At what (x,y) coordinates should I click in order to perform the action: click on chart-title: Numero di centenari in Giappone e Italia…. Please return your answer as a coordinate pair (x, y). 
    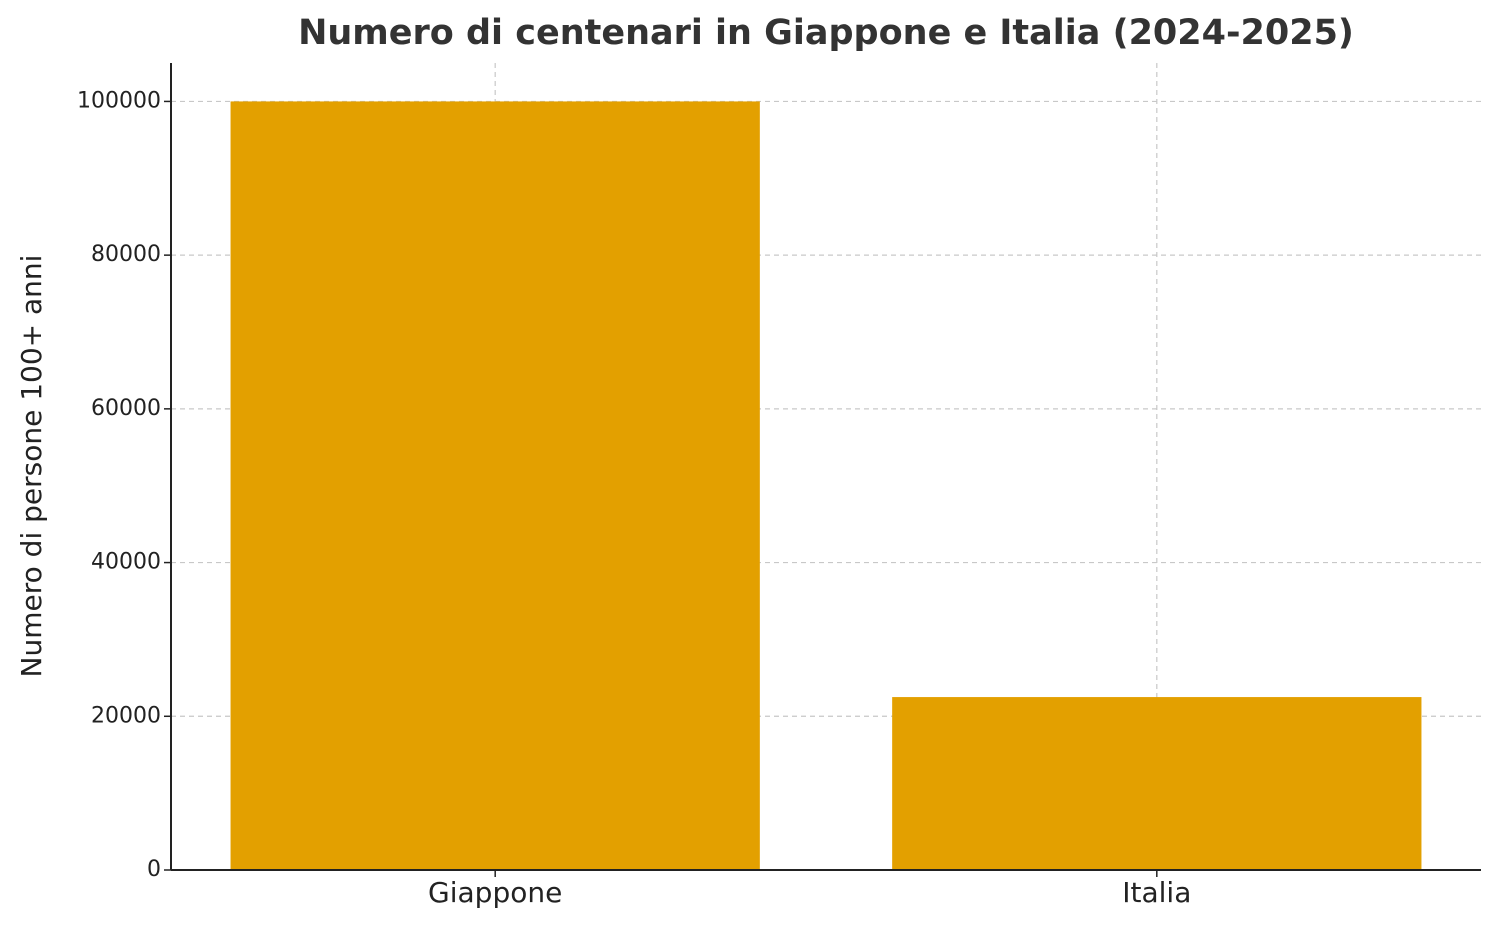
    Looking at the image, I should click on (826, 33).